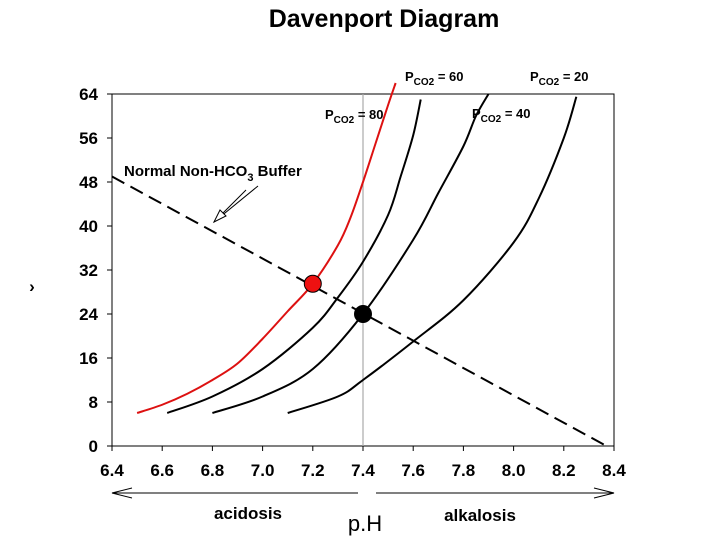 This screenshot has width=720, height=540. Describe the element at coordinates (495, 493) in the screenshot. I see `alkalosis-arrow` at that location.